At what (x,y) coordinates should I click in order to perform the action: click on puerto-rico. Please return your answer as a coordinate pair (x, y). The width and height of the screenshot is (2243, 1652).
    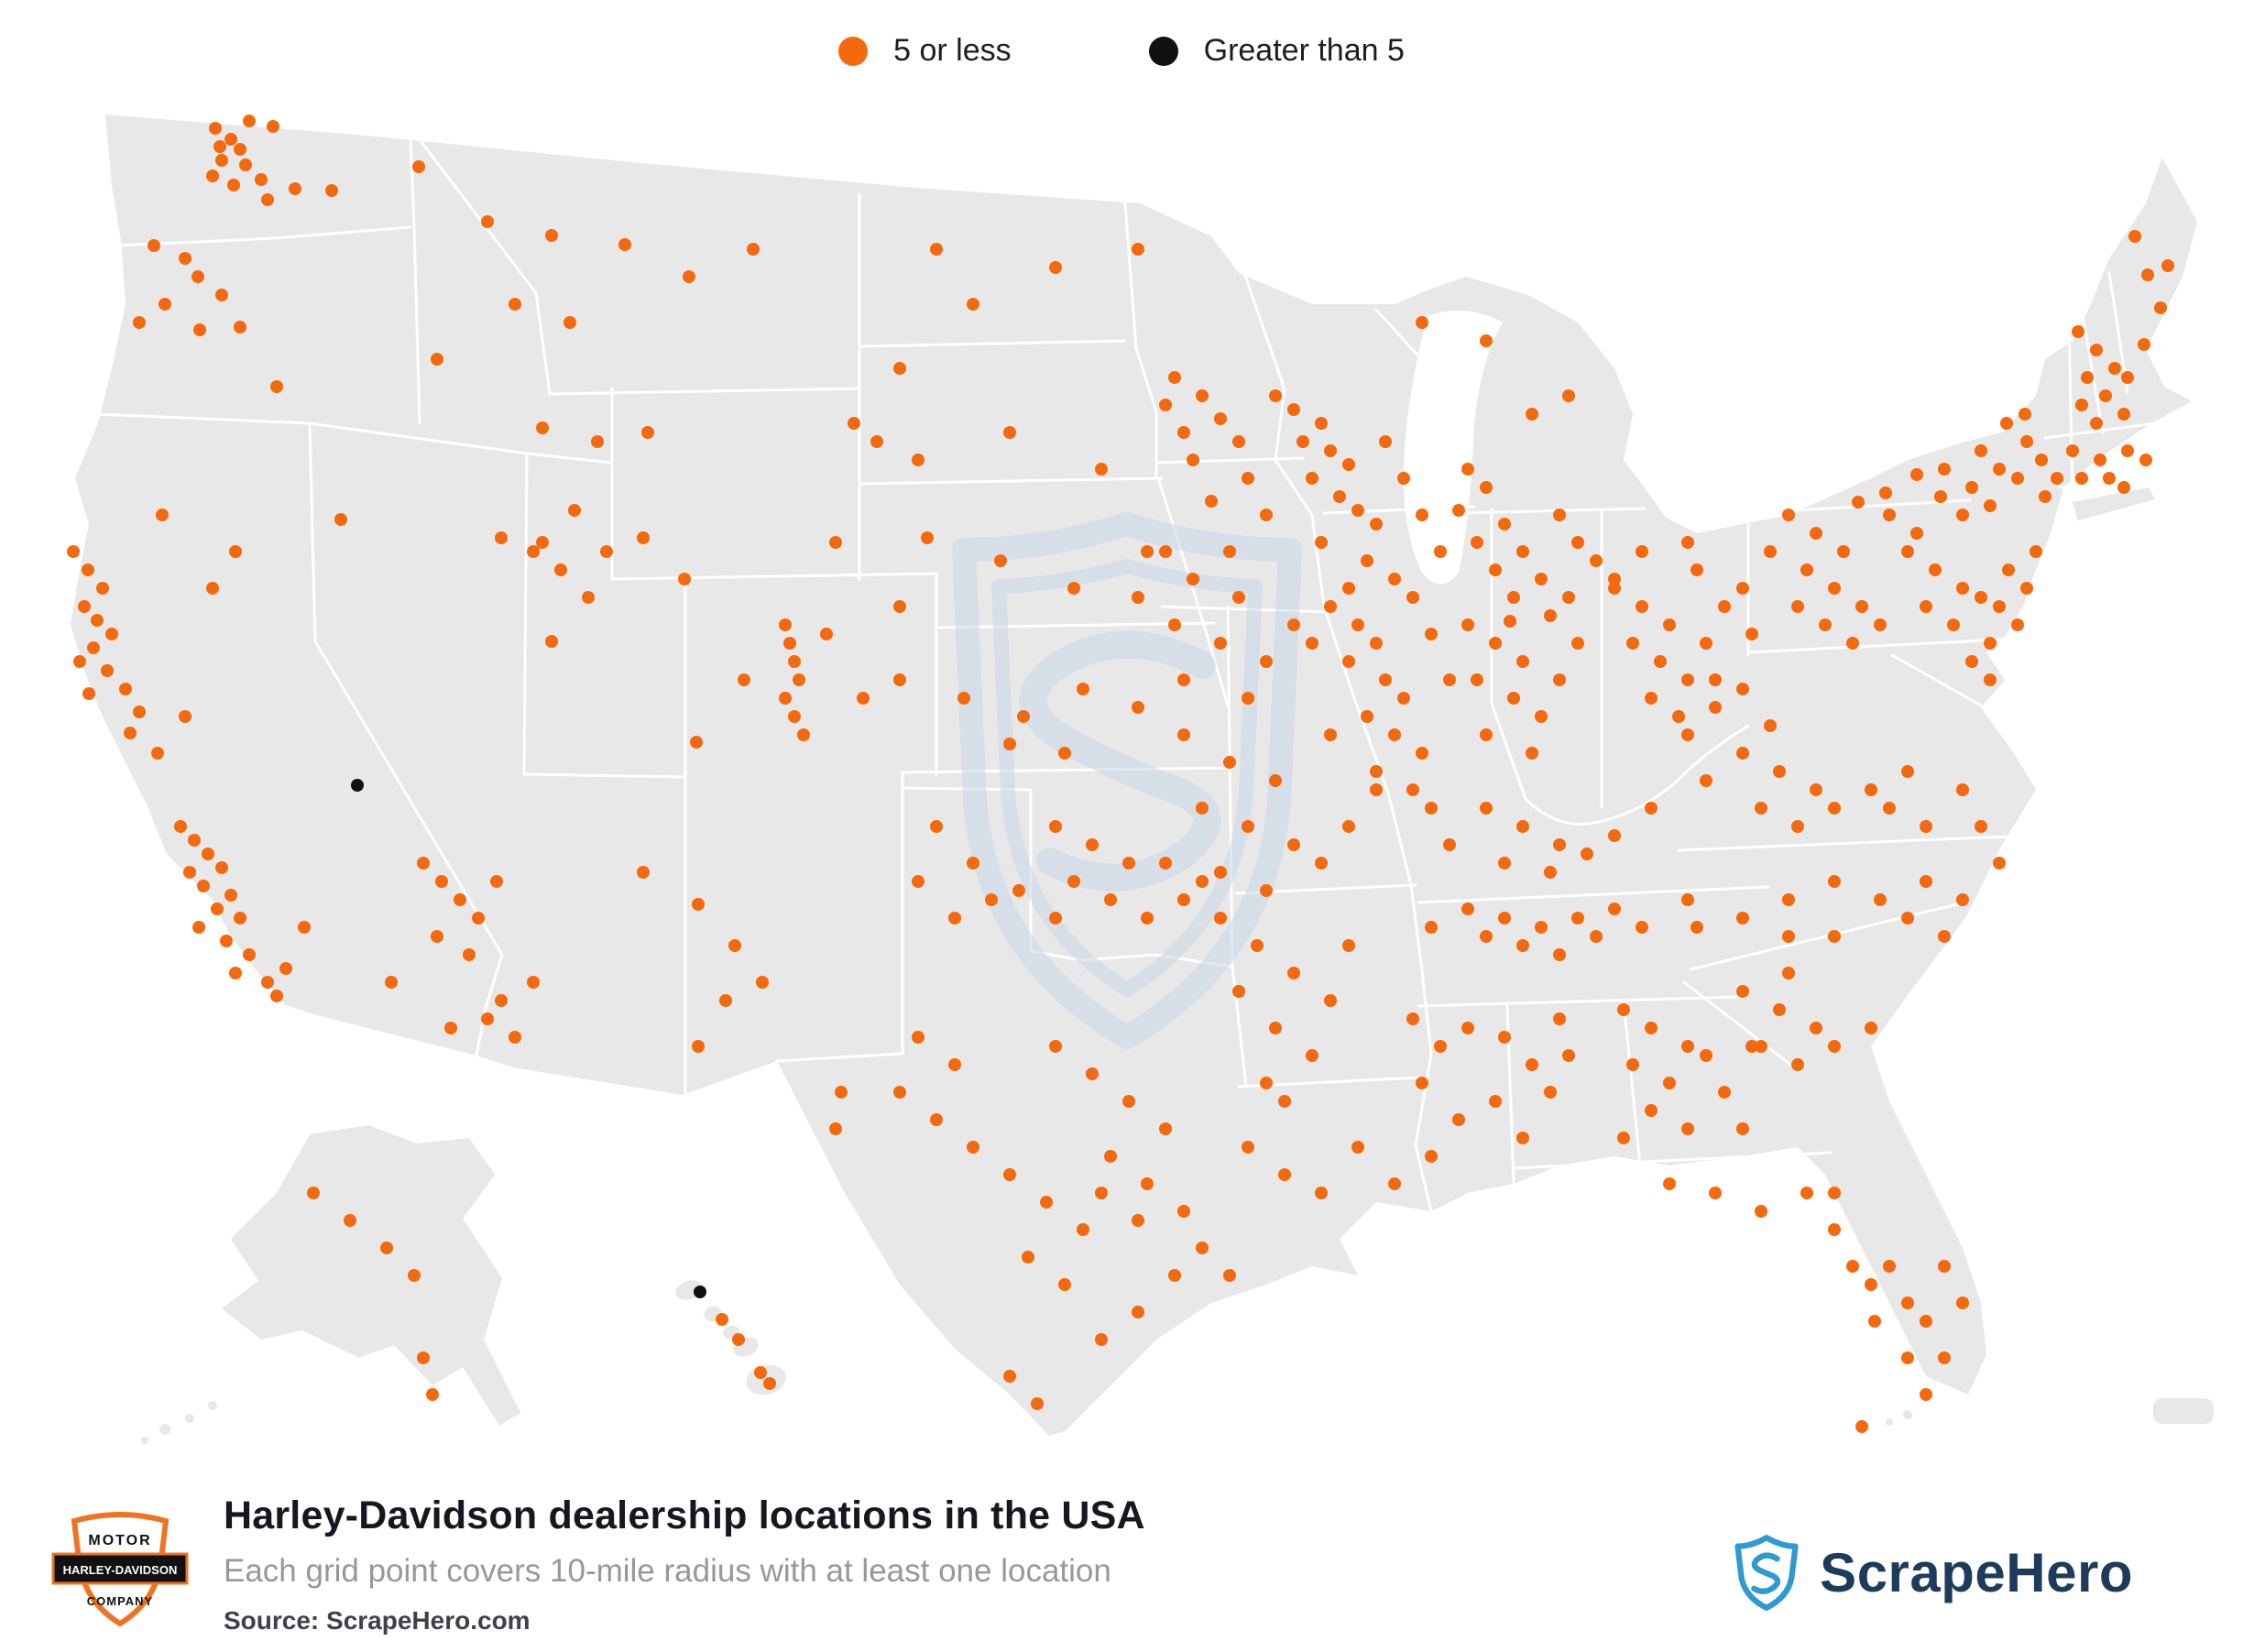
    Looking at the image, I should click on (2183, 1411).